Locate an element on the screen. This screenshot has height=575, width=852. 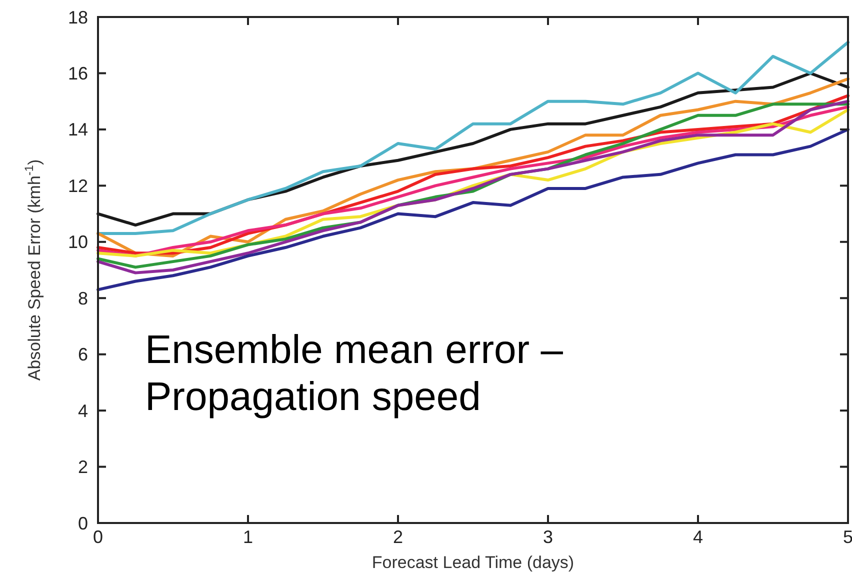
x-tick-label: 1 is located at coordinates (248, 537).